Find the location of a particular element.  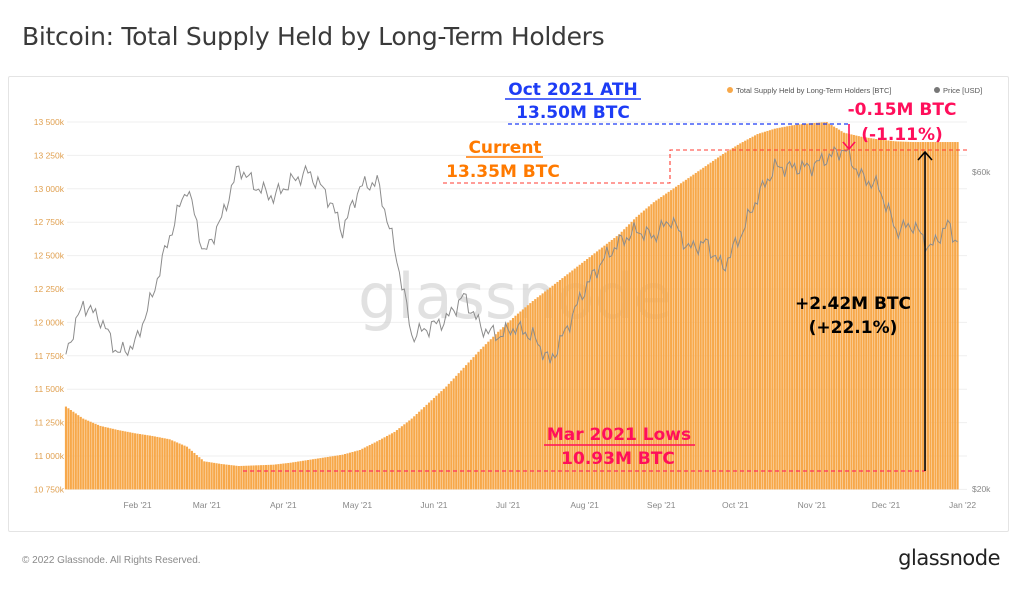

x-tick-label: Oct '21 is located at coordinates (735, 505).